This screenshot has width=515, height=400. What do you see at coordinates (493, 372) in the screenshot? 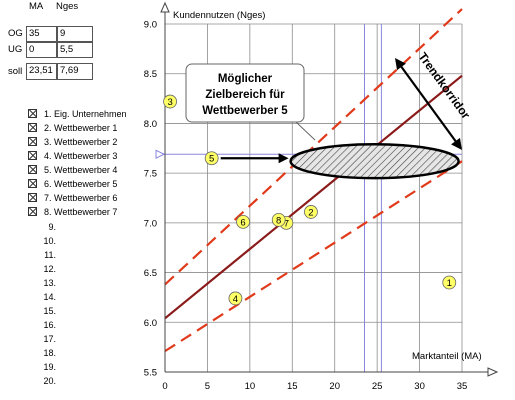
I see `x-axis-arrow-icon` at bounding box center [493, 372].